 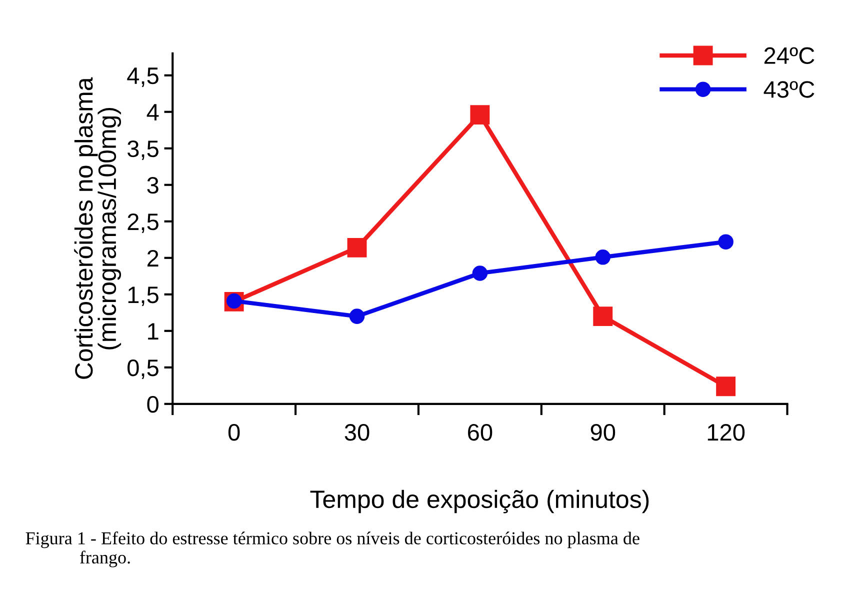 I want to click on y-tick-label: 0,5, so click(x=143, y=369).